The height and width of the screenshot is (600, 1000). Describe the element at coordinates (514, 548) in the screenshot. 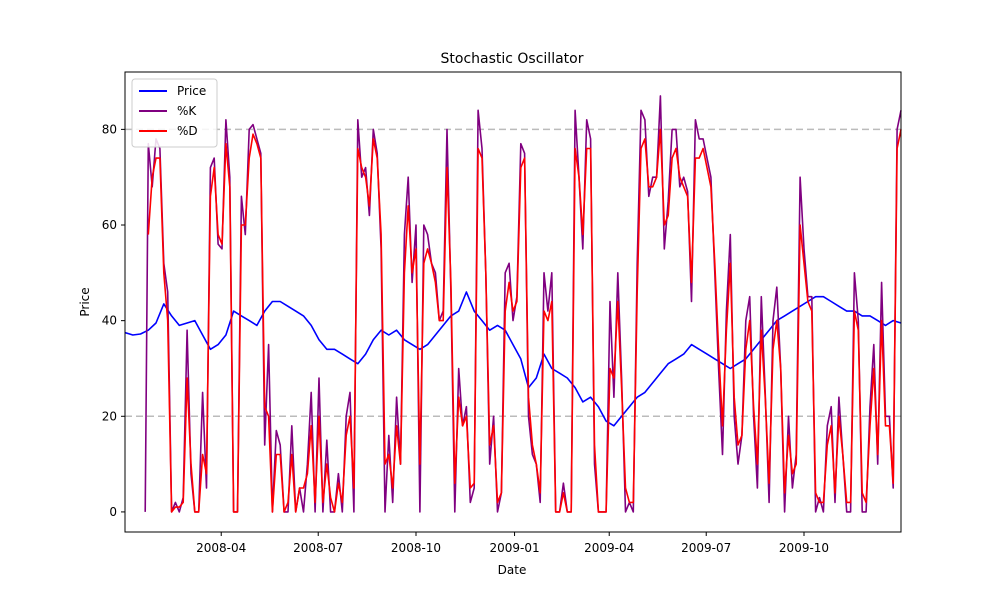

I see `x-tick-label: 2009-01` at that location.